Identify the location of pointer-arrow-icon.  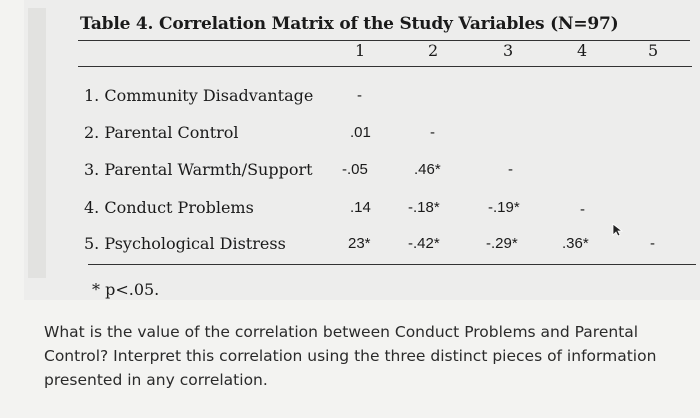
(618, 230).